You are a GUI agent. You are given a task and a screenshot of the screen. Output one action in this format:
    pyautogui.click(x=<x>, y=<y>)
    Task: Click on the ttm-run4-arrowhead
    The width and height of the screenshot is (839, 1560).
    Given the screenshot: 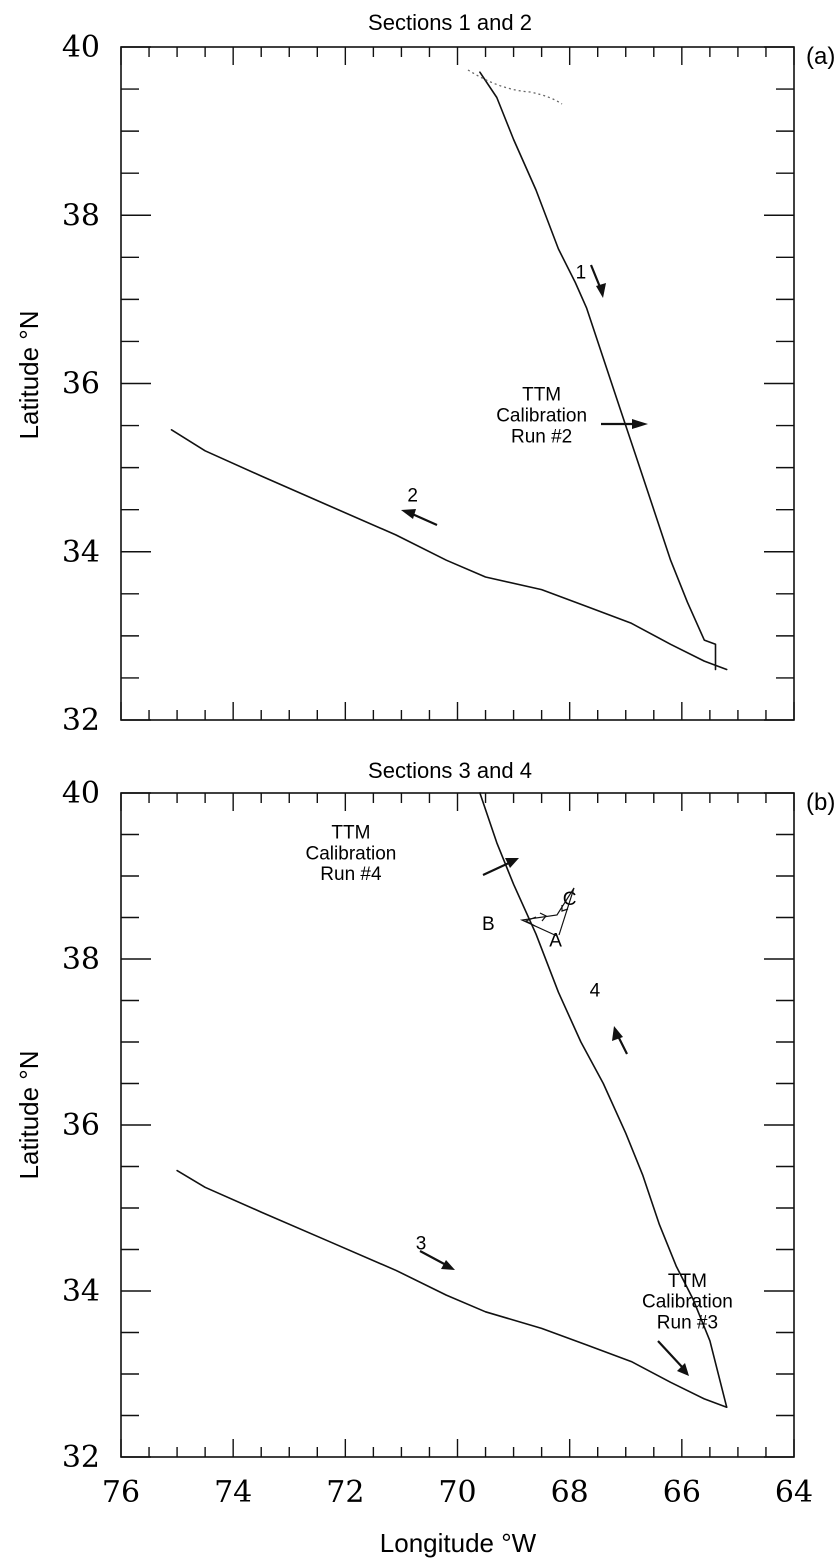 What is the action you would take?
    pyautogui.click(x=512, y=863)
    